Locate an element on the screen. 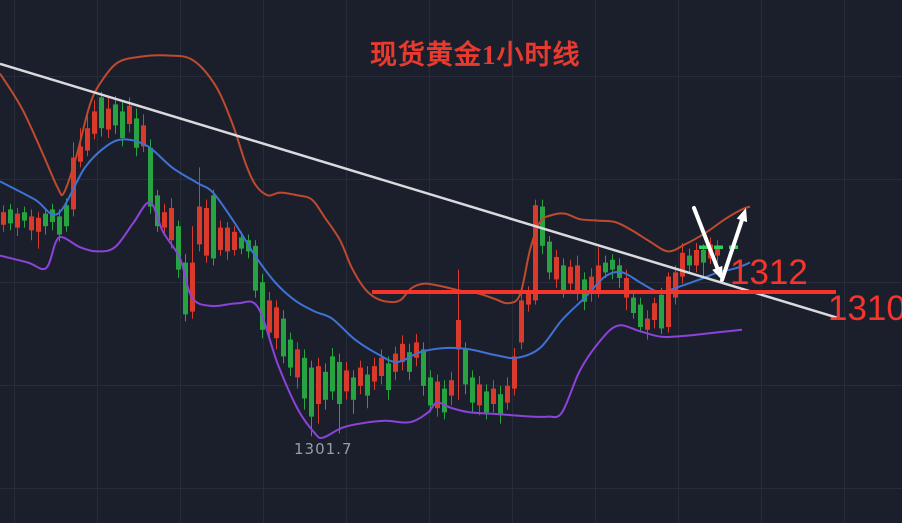  price-label-1312: 1312 is located at coordinates (769, 272).